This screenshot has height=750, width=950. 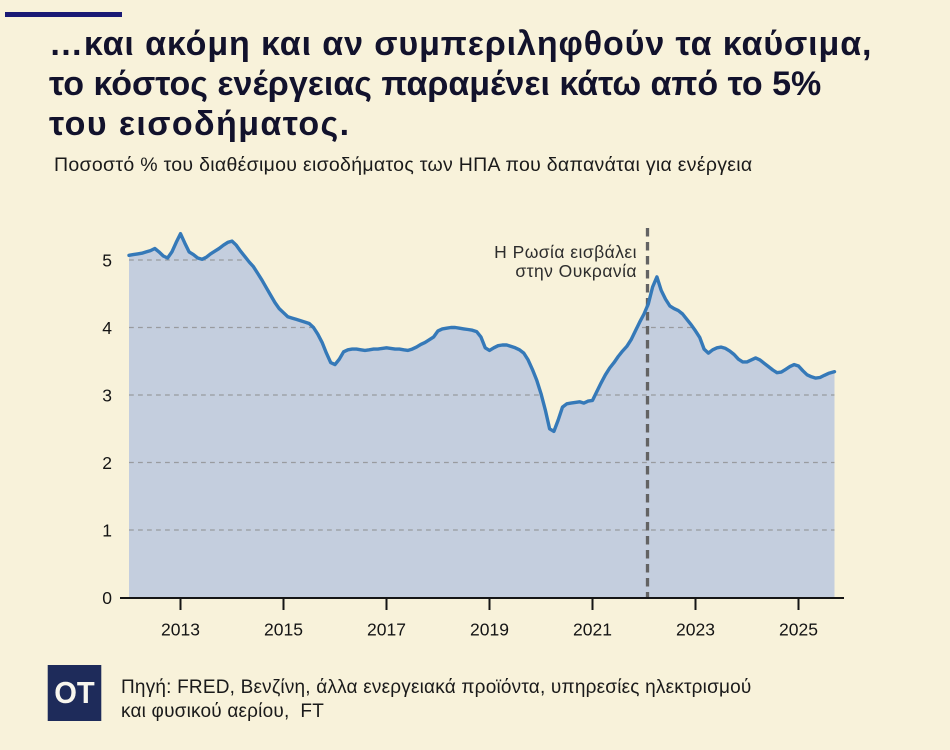 What do you see at coordinates (592, 630) in the screenshot?
I see `svg-text: 2021` at bounding box center [592, 630].